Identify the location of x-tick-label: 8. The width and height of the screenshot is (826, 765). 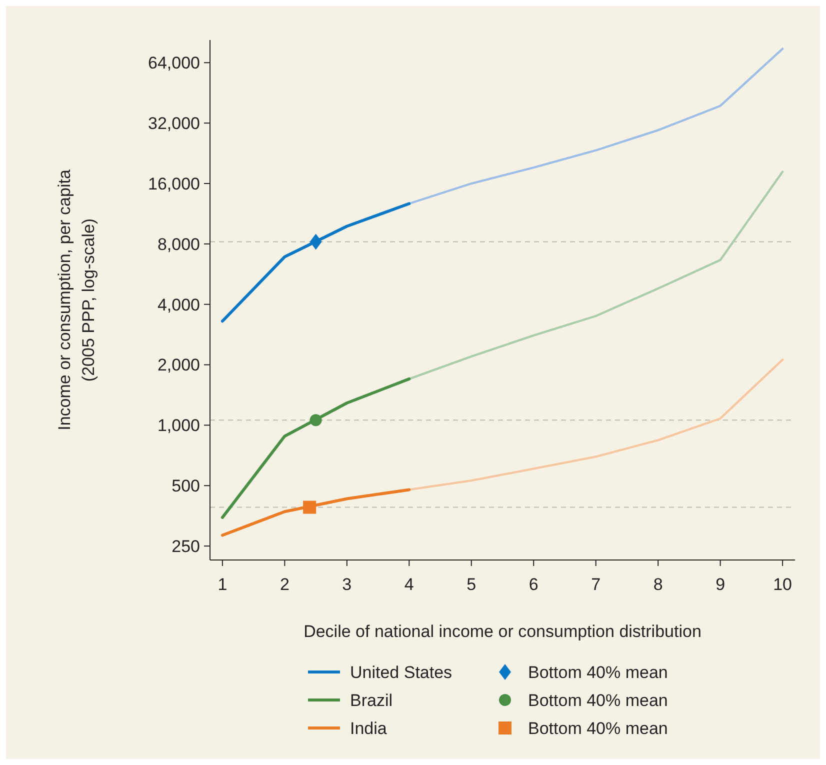
(658, 584).